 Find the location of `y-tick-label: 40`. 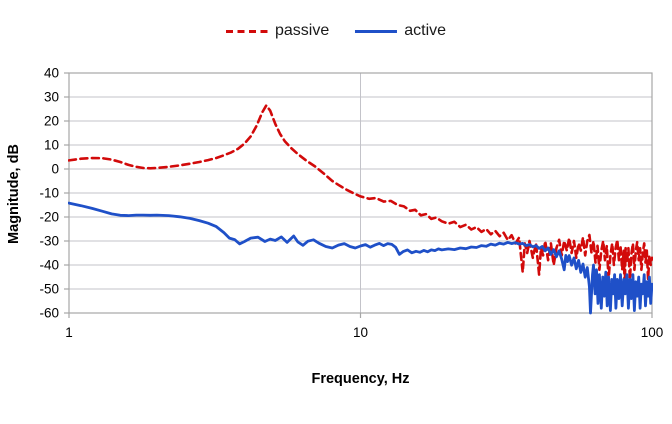

y-tick-label: 40 is located at coordinates (51, 73).